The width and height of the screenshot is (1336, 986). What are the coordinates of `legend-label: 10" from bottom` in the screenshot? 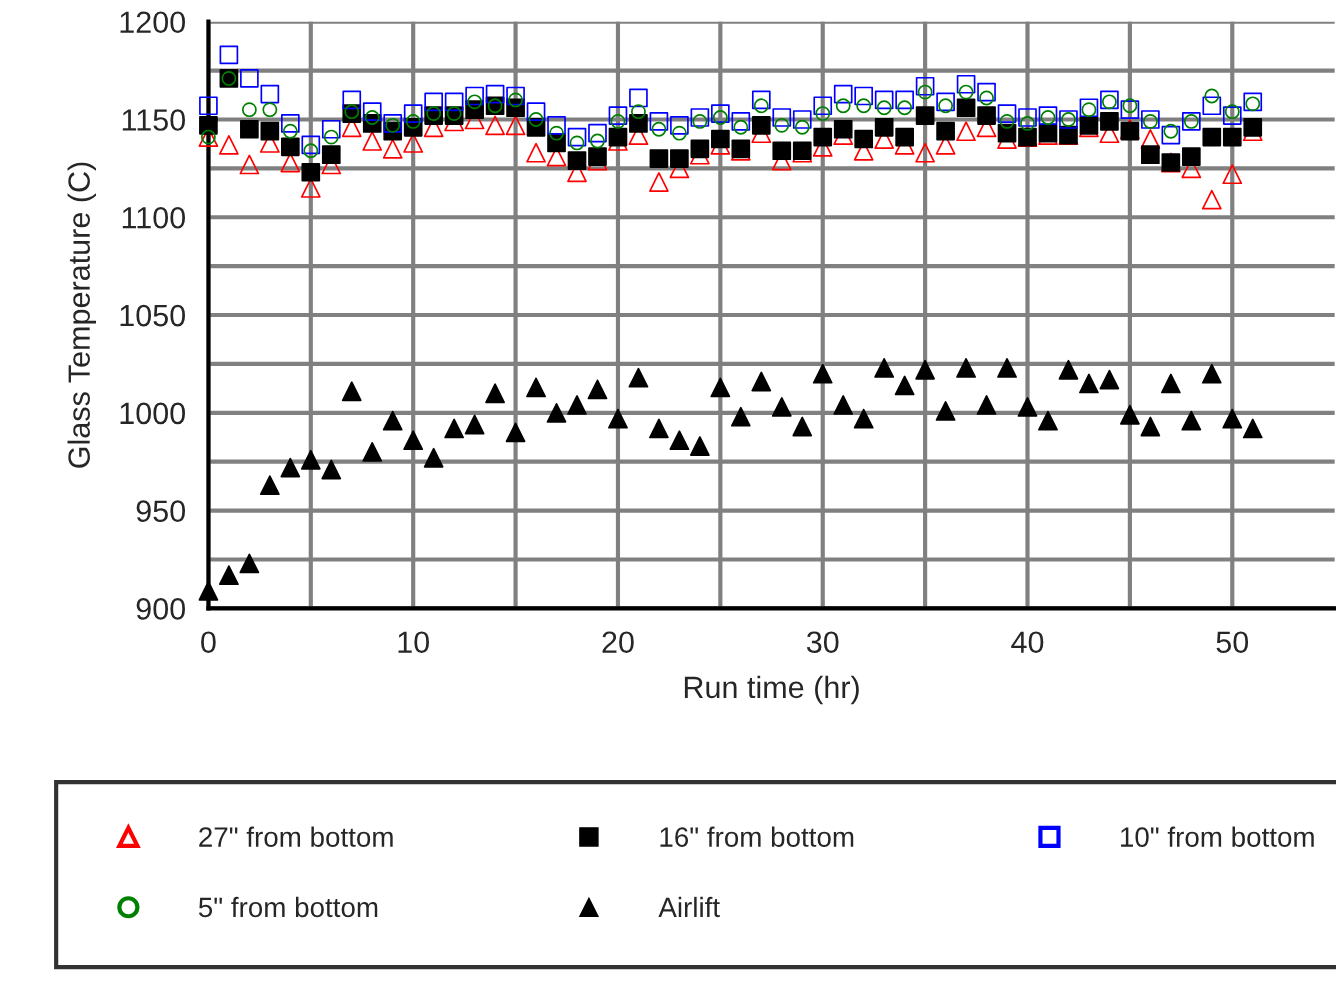 It's located at (1217, 836).